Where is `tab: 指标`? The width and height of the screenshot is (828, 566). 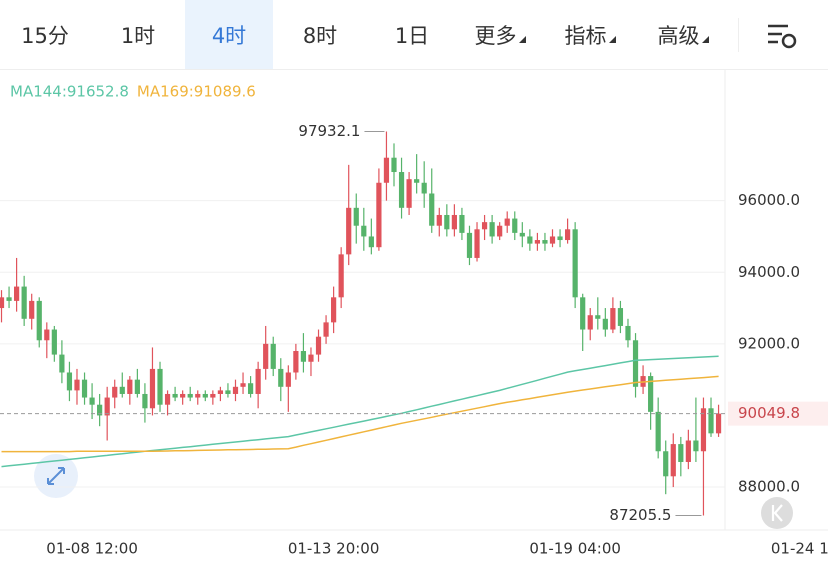 tab: 指标 is located at coordinates (590, 34).